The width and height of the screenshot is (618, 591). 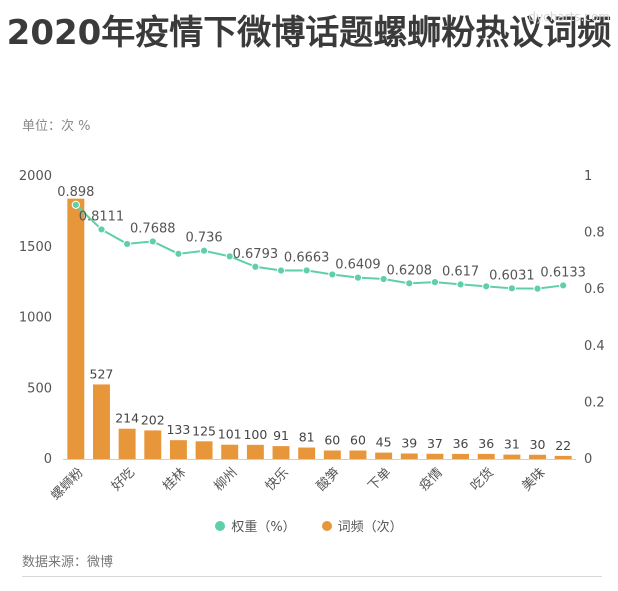 What do you see at coordinates (379, 479) in the screenshot?
I see `x-tick-label: 下单` at bounding box center [379, 479].